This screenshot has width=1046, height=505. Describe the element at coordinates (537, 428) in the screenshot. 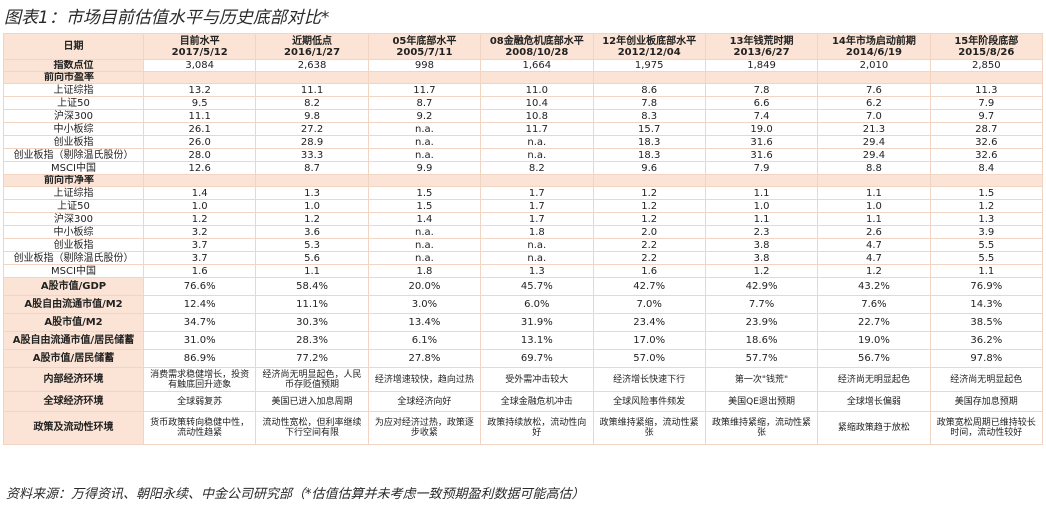

I see `cell: 政策持续放松，流动性向好` at that location.